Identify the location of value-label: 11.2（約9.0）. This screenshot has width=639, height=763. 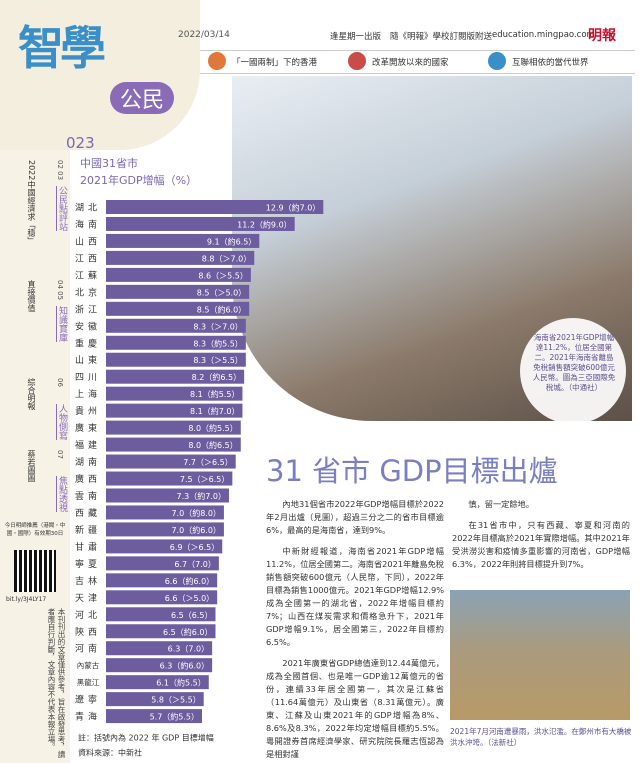
(264, 224).